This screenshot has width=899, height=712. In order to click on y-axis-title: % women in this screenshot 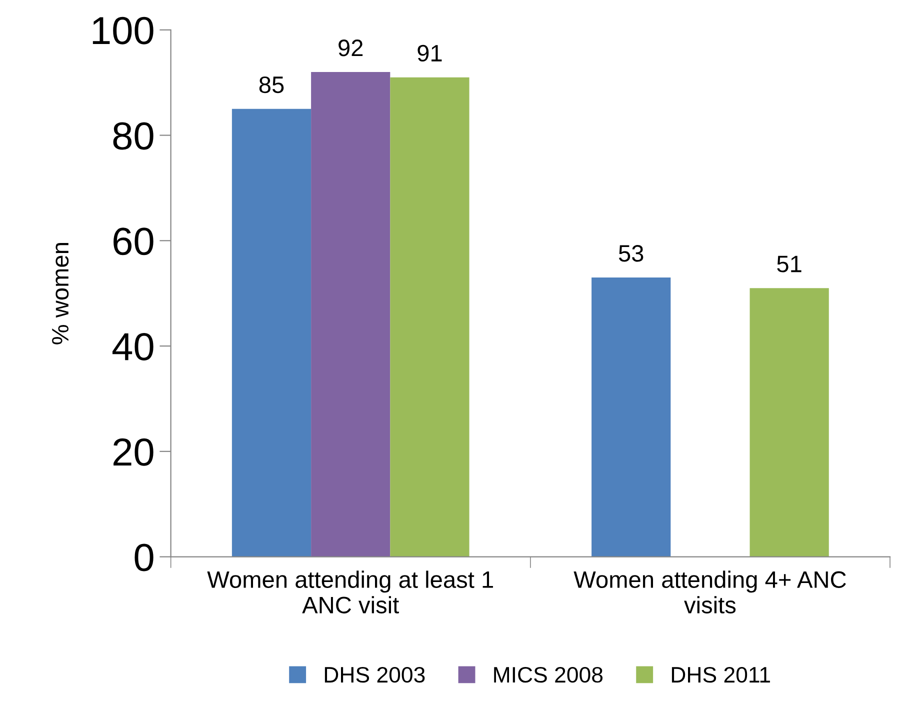, I will do `click(60, 293)`.